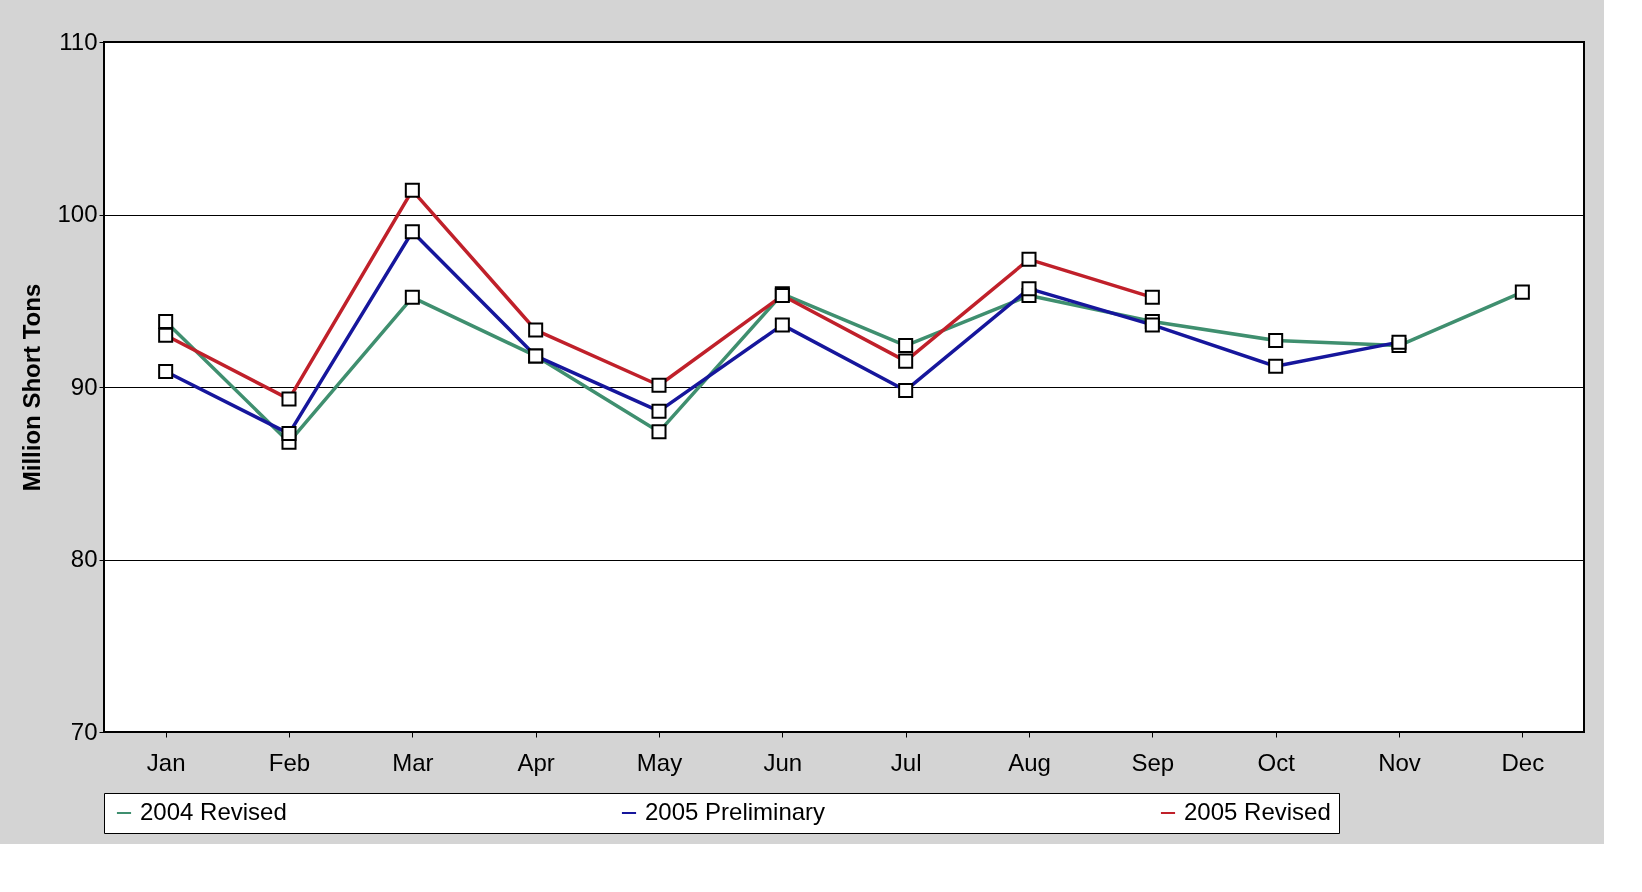 Image resolution: width=1642 pixels, height=892 pixels. I want to click on x-tick-label: Mar, so click(413, 762).